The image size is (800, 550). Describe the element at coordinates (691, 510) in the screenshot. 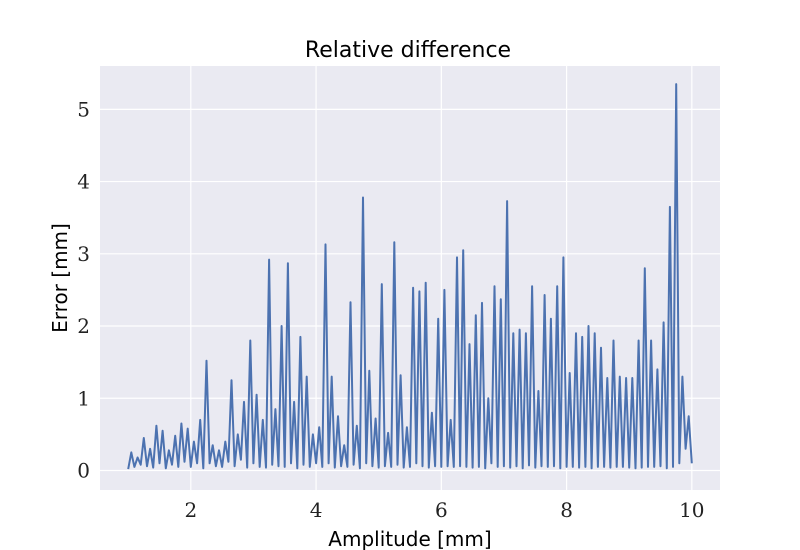

I see `x-tick-label: 10` at that location.